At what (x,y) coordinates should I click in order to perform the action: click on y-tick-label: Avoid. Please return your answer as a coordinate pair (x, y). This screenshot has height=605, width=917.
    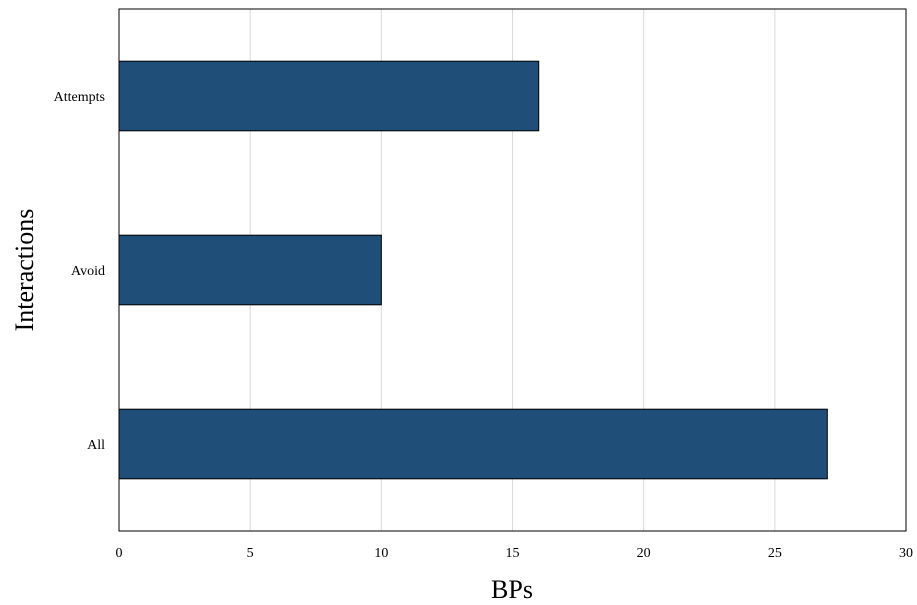
    Looking at the image, I should click on (88, 271).